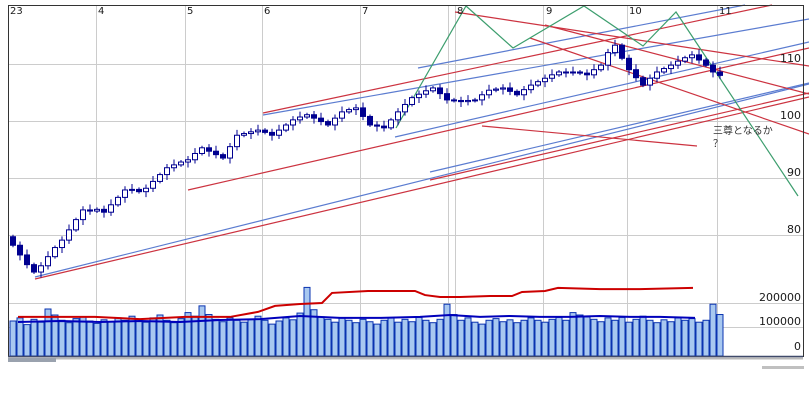 The height and width of the screenshot is (400, 809). Describe the element at coordinates (549, 11) in the screenshot. I see `x-axis-label-9: 9` at that location.